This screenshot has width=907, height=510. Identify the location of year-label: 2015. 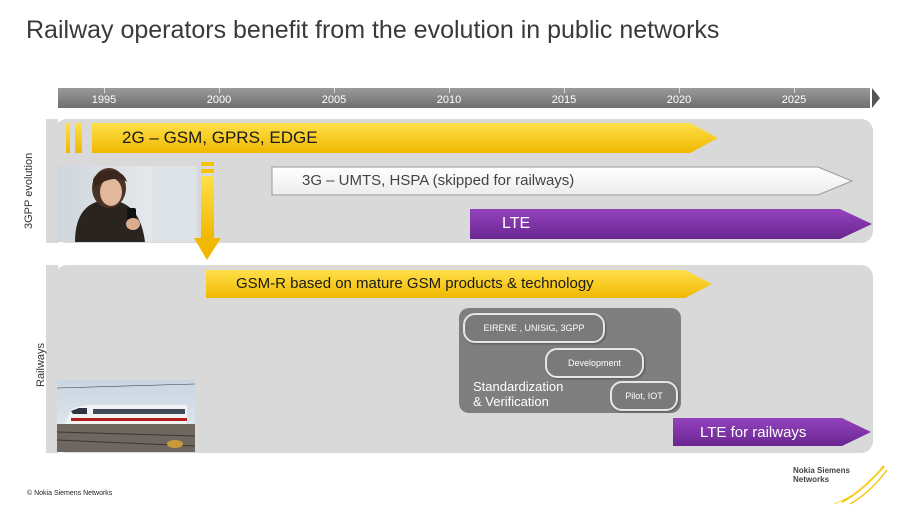
(564, 100).